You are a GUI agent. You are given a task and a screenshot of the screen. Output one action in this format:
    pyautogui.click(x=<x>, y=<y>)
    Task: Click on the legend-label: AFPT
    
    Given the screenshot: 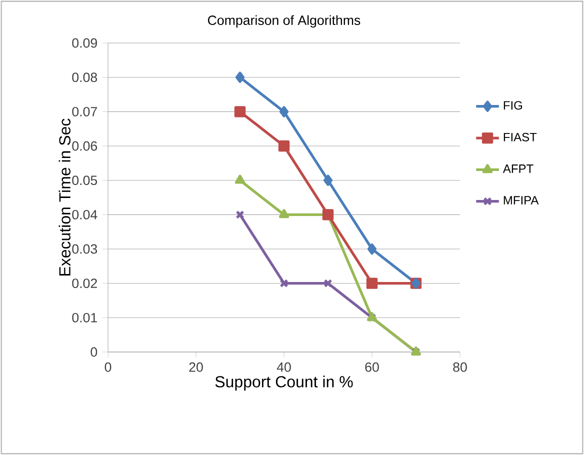 What is the action you would take?
    pyautogui.click(x=518, y=168)
    